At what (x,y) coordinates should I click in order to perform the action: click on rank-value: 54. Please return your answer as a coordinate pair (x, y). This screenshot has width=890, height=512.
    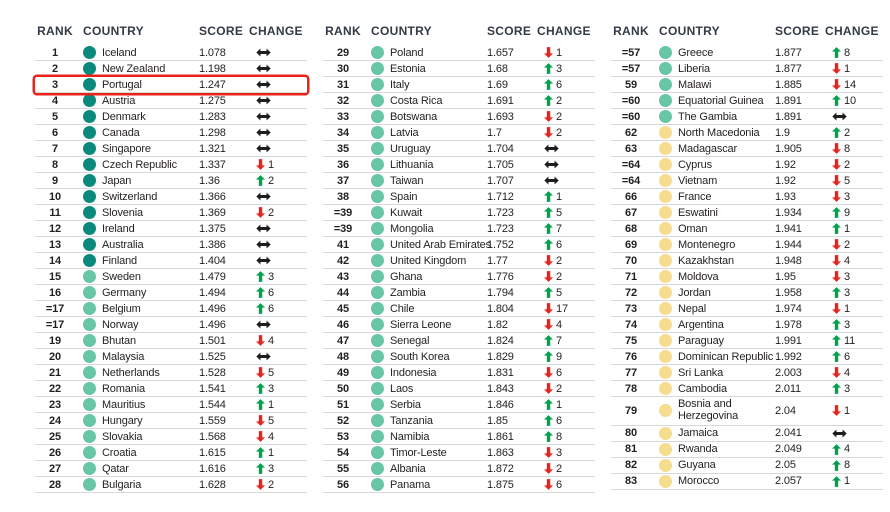
    Looking at the image, I should click on (343, 452).